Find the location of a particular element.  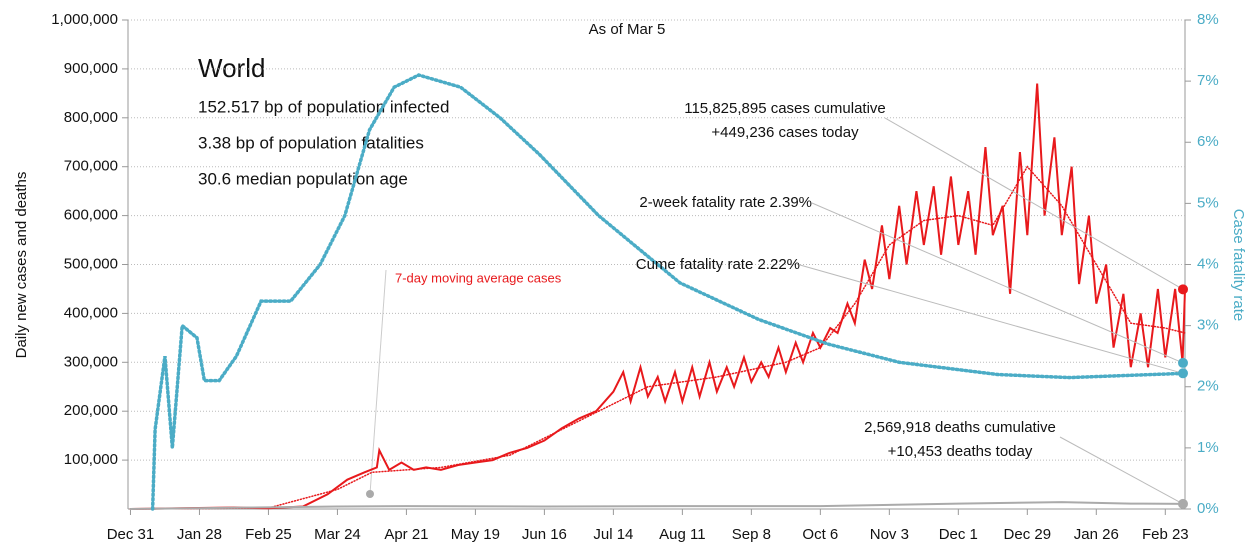

x-tick-label: Mar 24 is located at coordinates (337, 534).